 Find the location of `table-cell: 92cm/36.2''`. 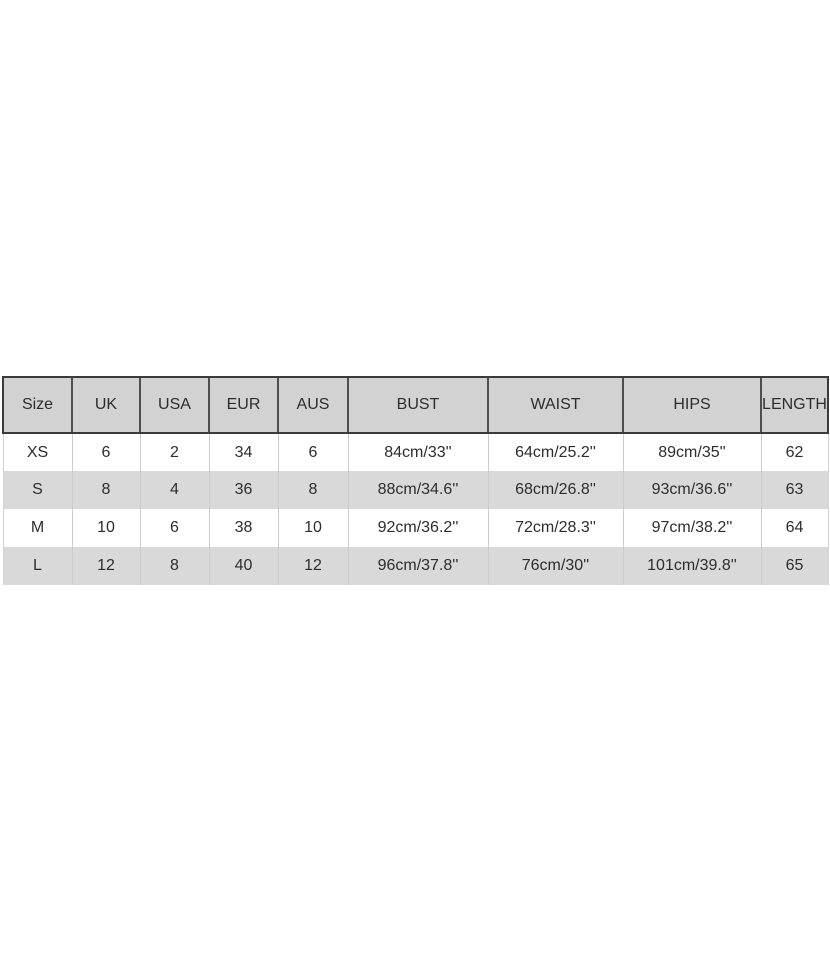

table-cell: 92cm/36.2'' is located at coordinates (417, 528).